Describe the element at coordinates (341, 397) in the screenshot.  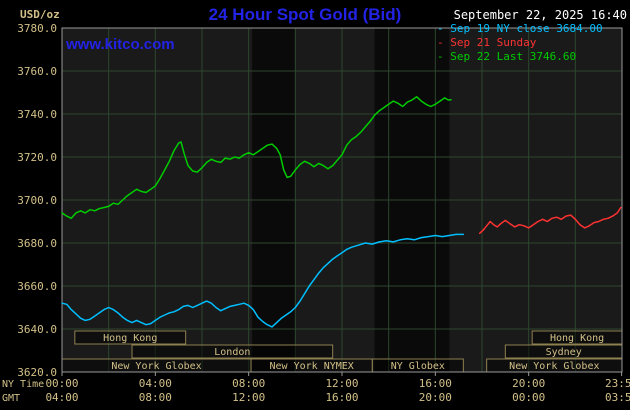
I see `x-tick-label-gmt: 16:00` at that location.